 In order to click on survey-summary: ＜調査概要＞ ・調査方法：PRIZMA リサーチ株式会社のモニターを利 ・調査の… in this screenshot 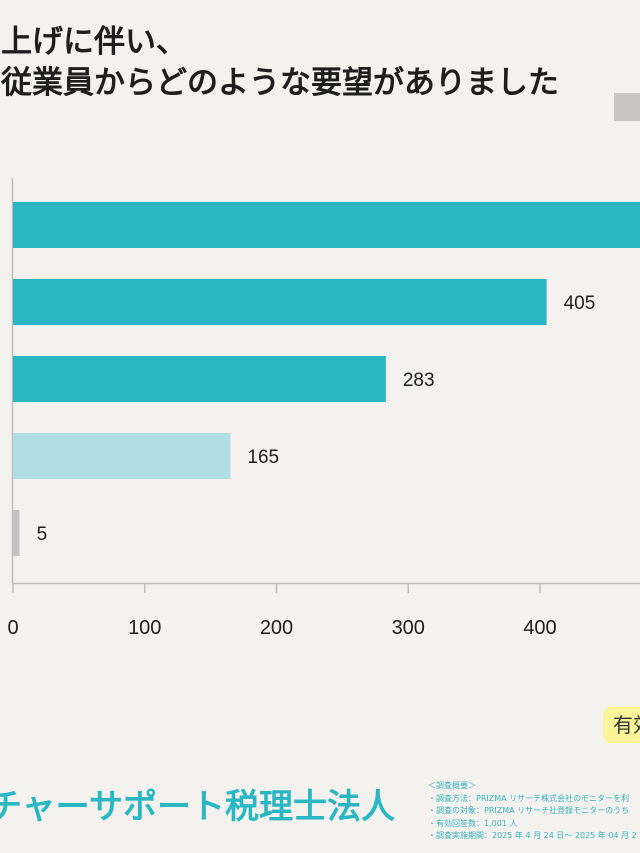, I will do `click(534, 811)`.